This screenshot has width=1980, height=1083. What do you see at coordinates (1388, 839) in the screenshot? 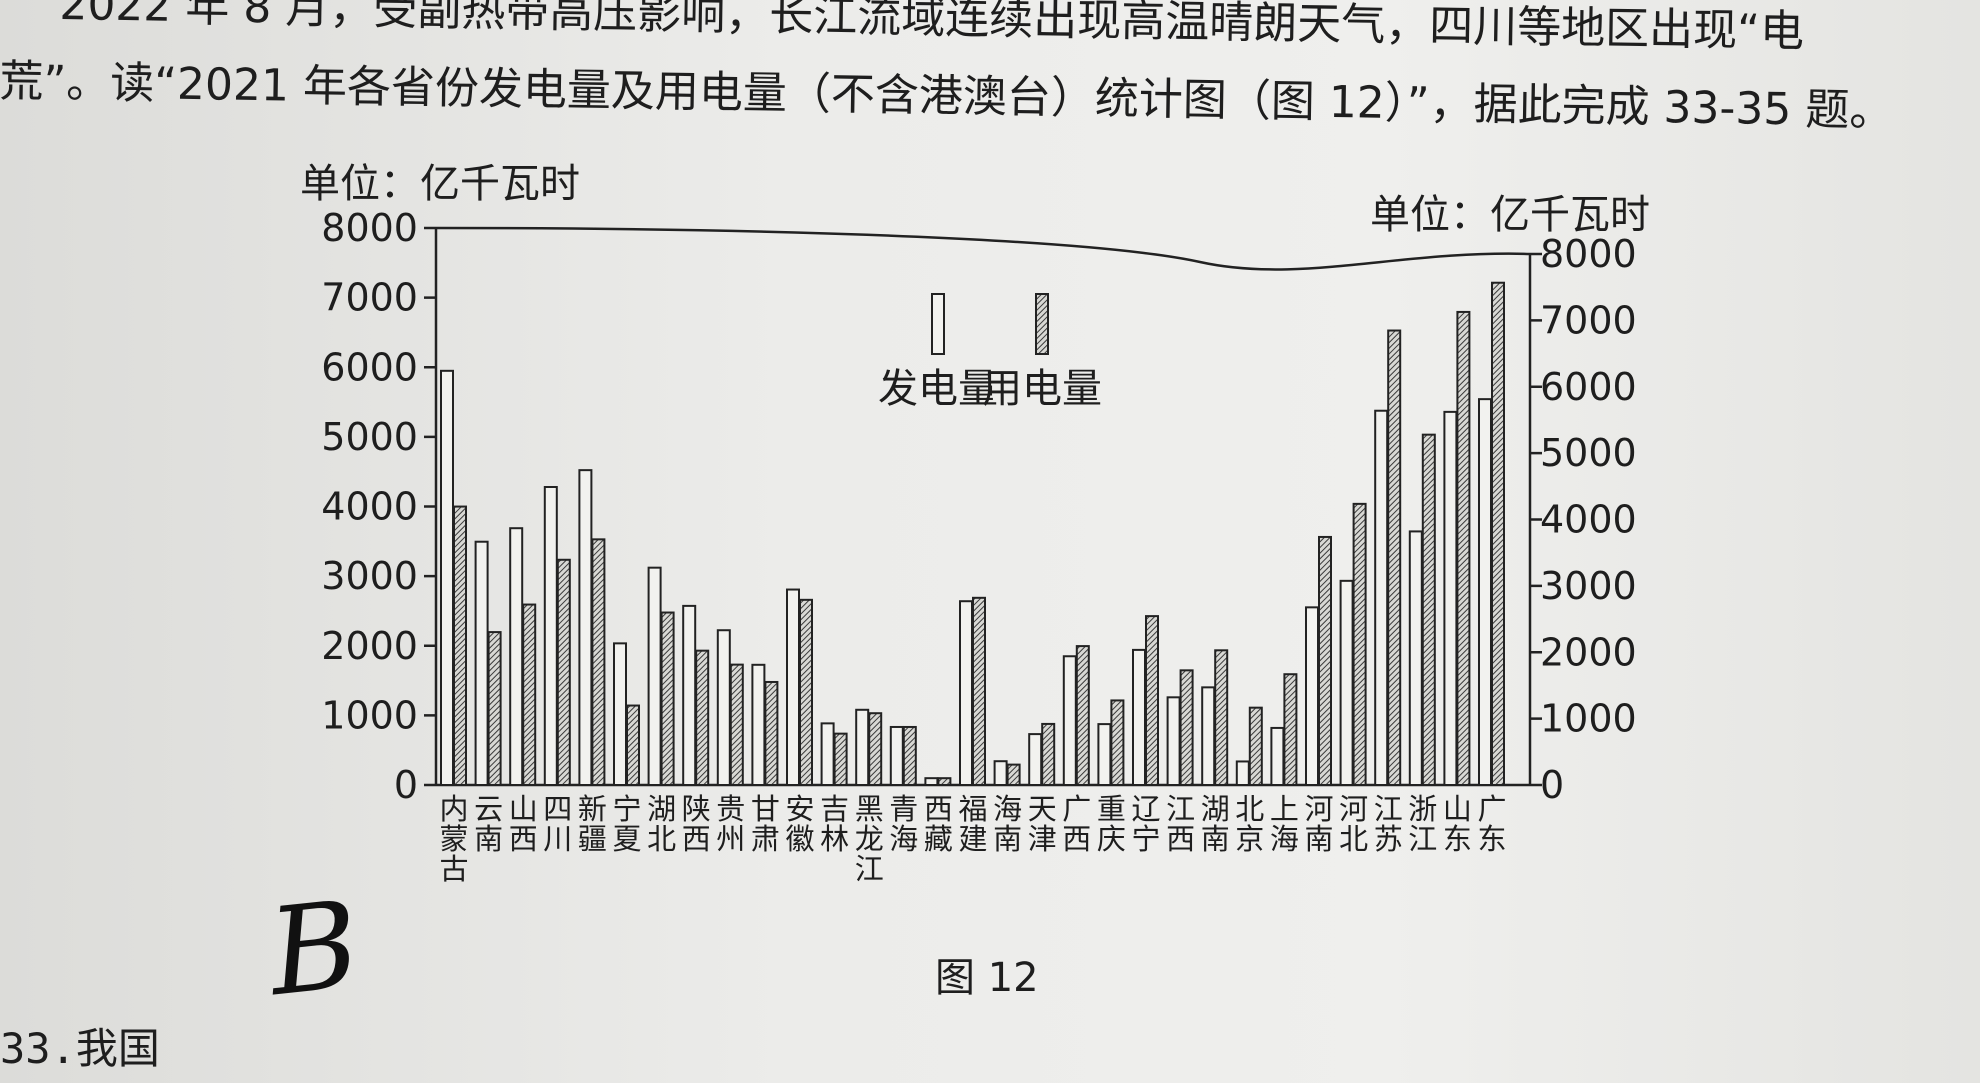
I see `category-label-char: 苏` at bounding box center [1388, 839].